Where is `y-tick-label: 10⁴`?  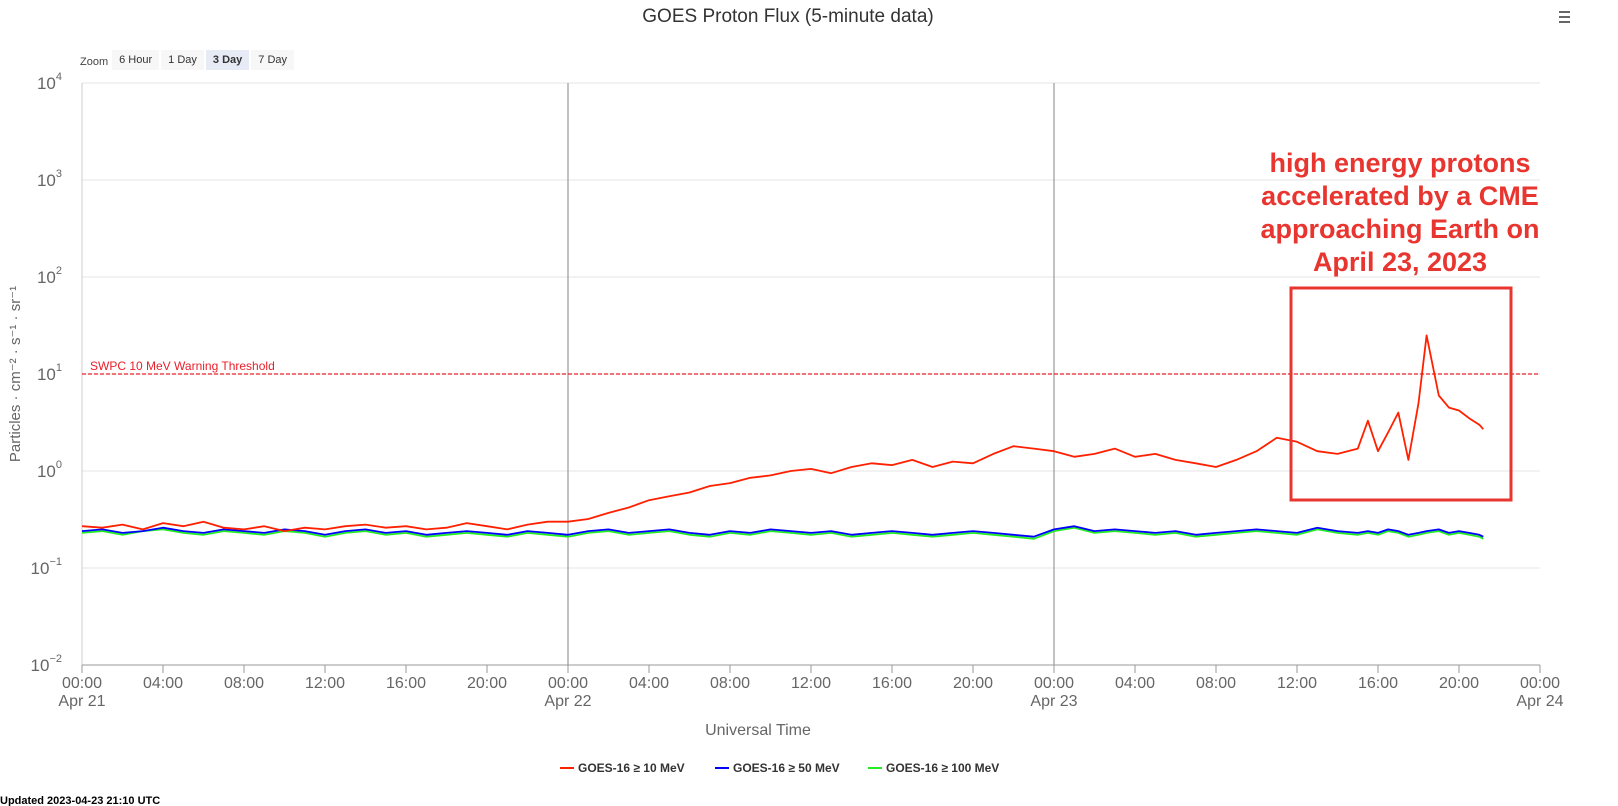 y-tick-label: 10⁴ is located at coordinates (49, 82).